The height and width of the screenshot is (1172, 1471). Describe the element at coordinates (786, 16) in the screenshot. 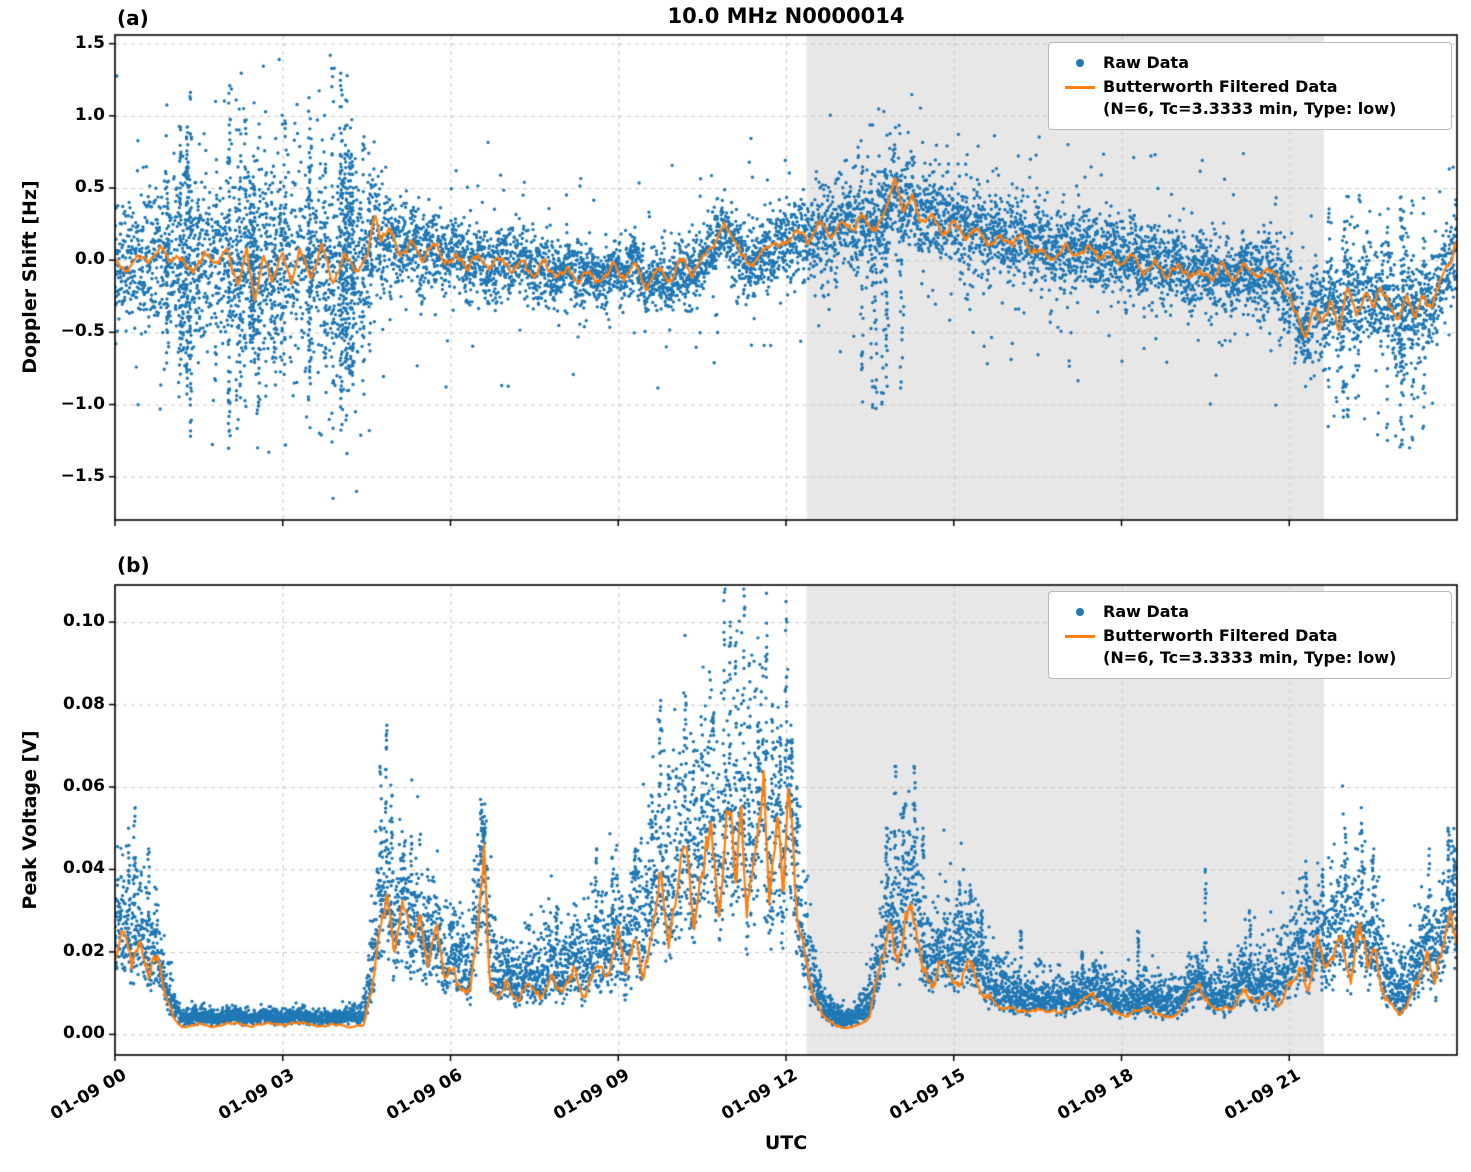

I see `chart-title: 10.0 MHz N0000014` at that location.